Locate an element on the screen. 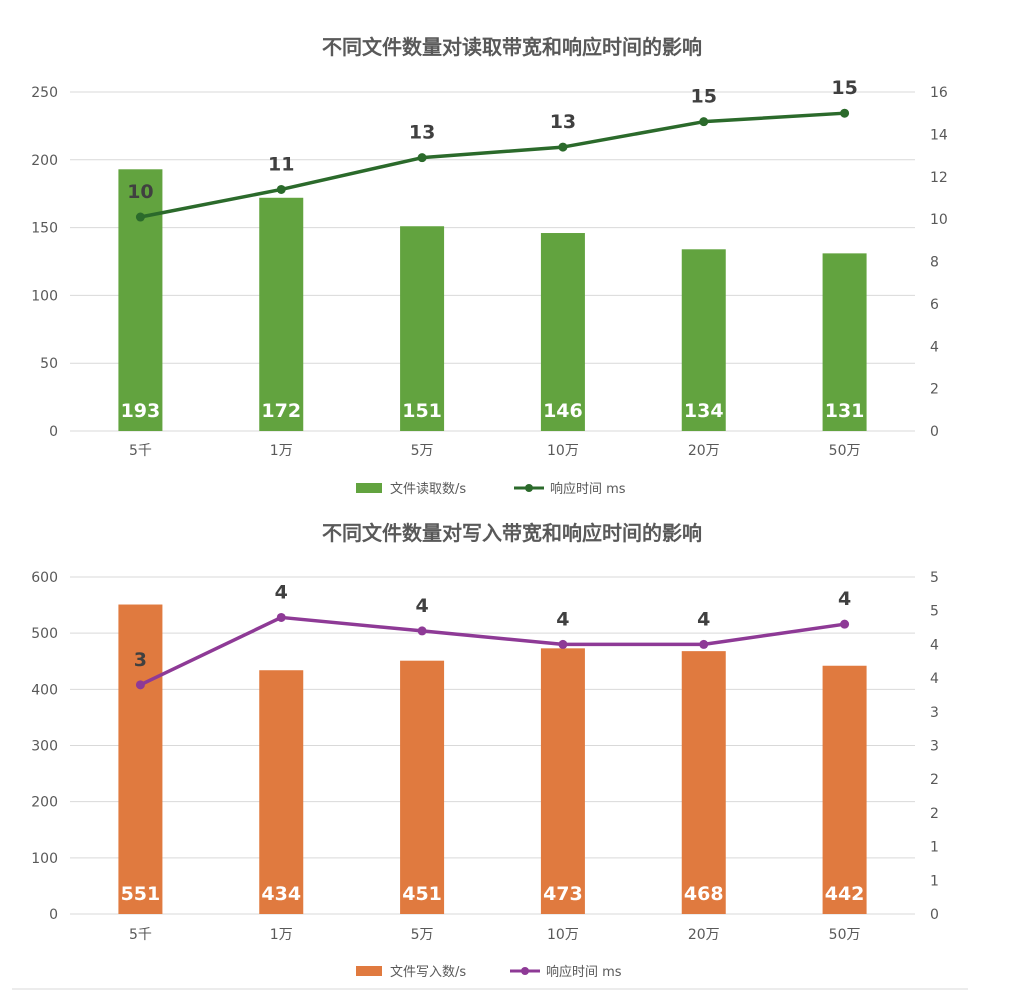 Image resolution: width=1024 pixels, height=1000 pixels. bar-data-label: 473 is located at coordinates (563, 894).